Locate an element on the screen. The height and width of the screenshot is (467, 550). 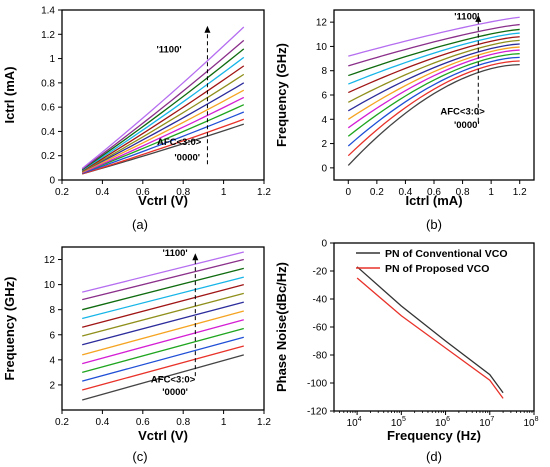
panel-label: (a) is located at coordinates (140, 224).